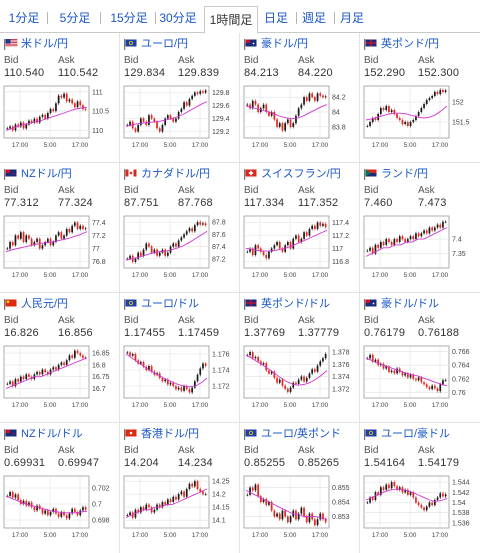  I want to click on tab-daily: 日足, so click(275, 18).